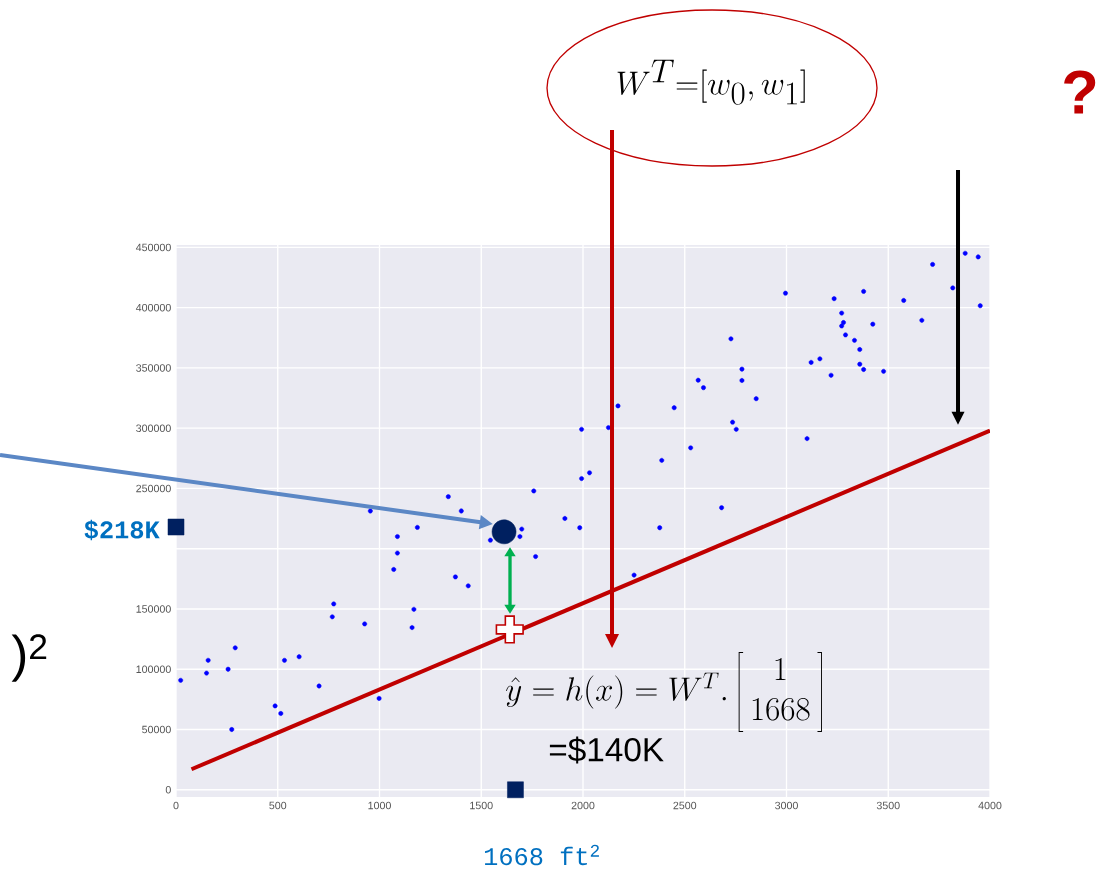  Describe the element at coordinates (278, 805) in the screenshot. I see `x-tick-label: 500` at that location.